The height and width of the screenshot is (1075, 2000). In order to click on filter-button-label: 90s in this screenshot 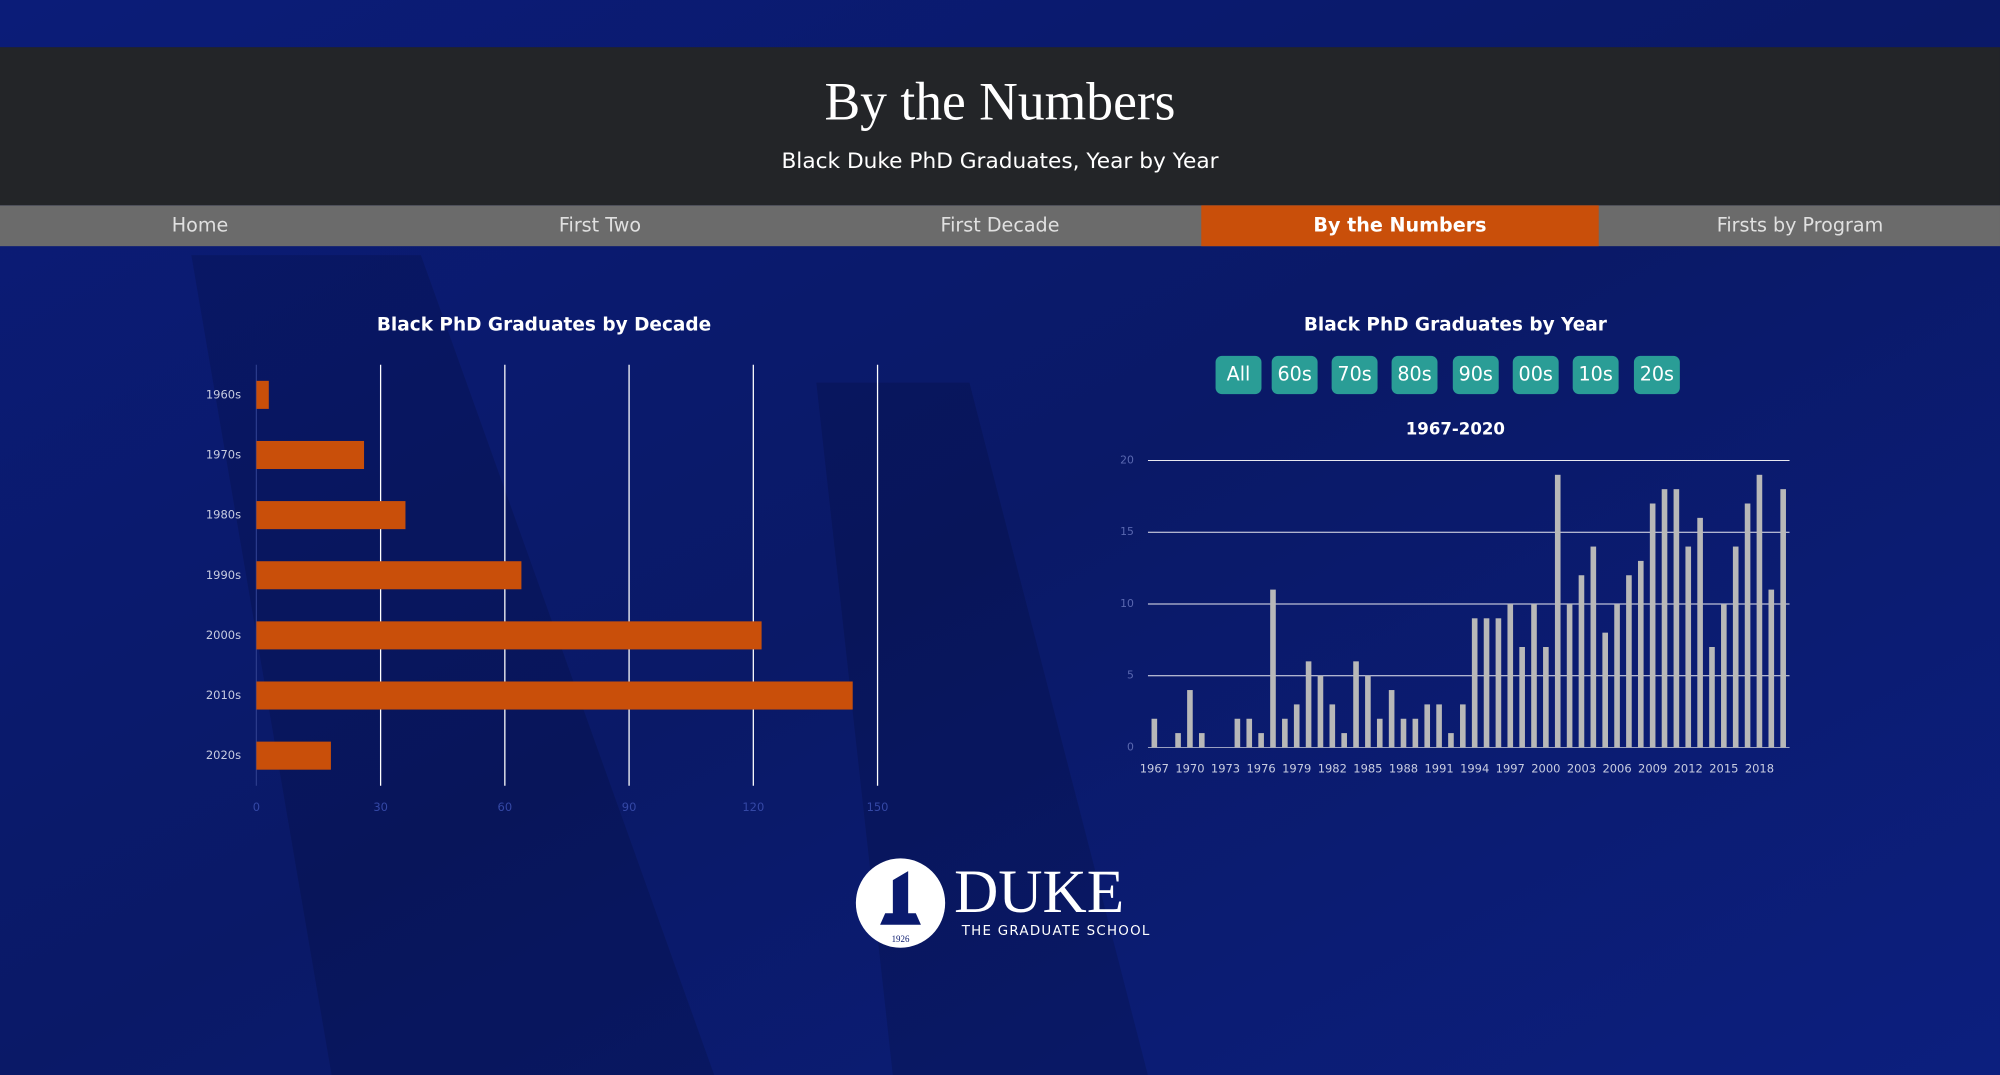, I will do `click(1476, 373)`.